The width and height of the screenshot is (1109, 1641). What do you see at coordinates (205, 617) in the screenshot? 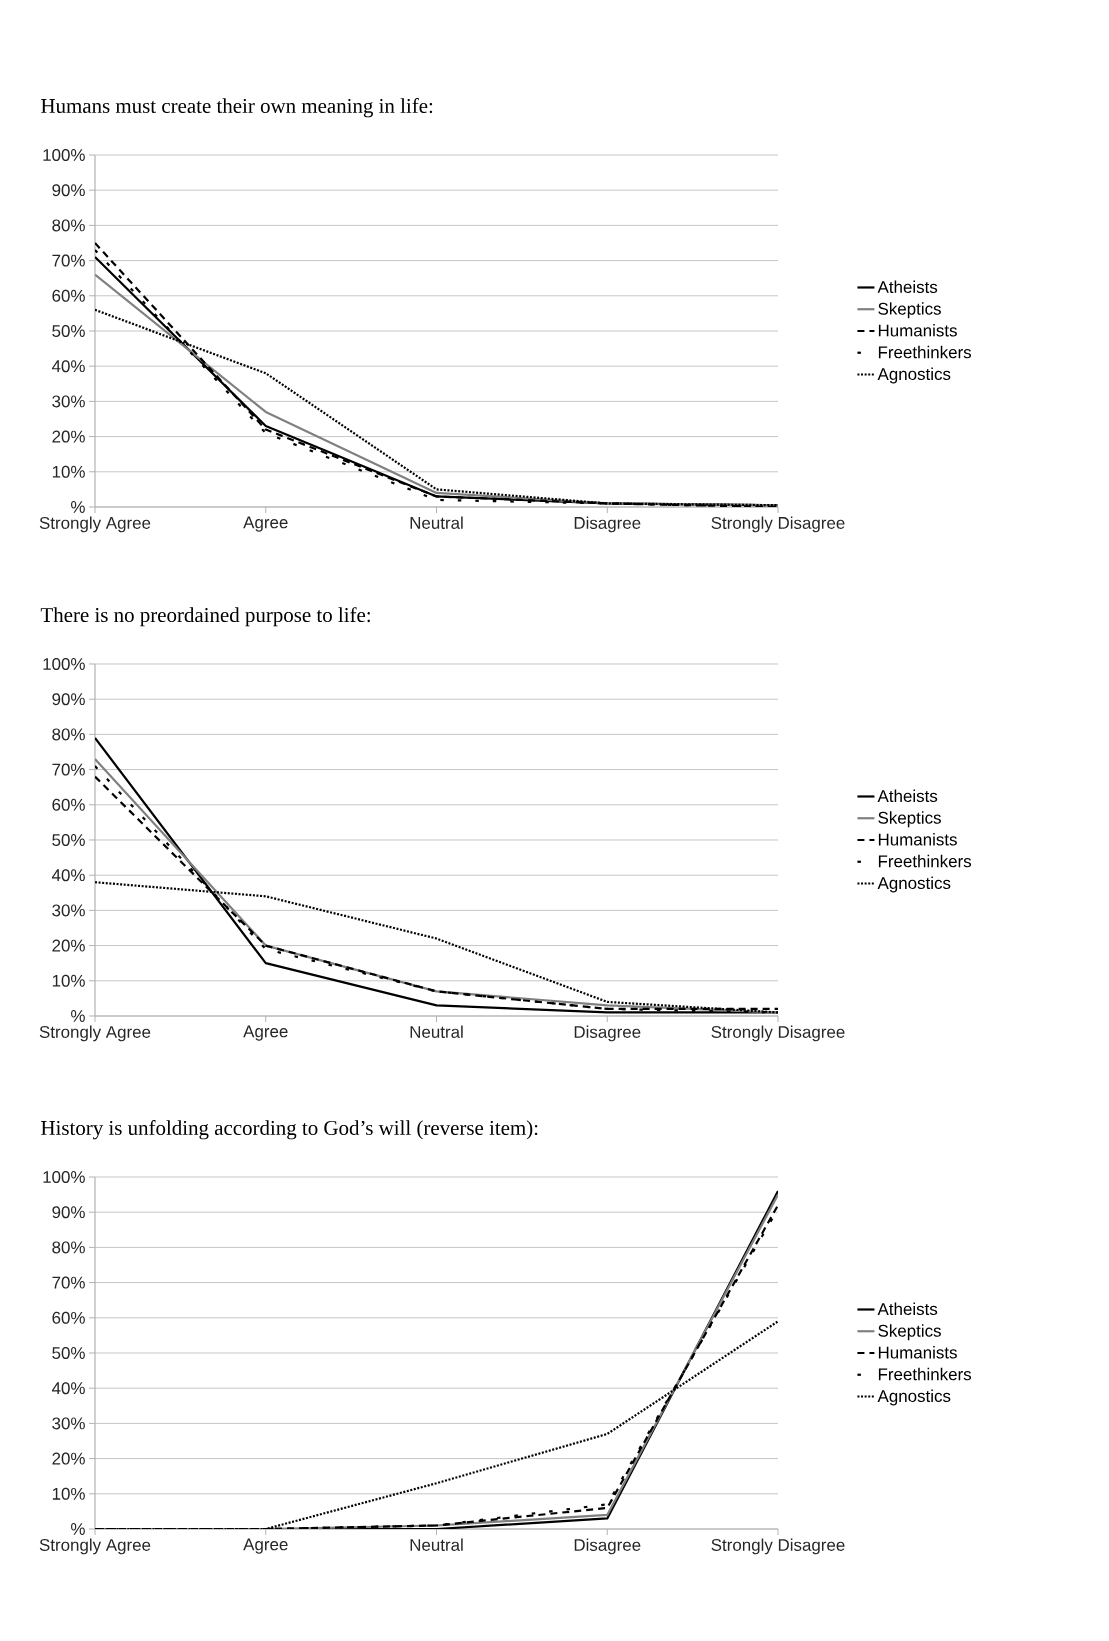
I see `chart-title: There is no preordained purpose to life:` at bounding box center [205, 617].